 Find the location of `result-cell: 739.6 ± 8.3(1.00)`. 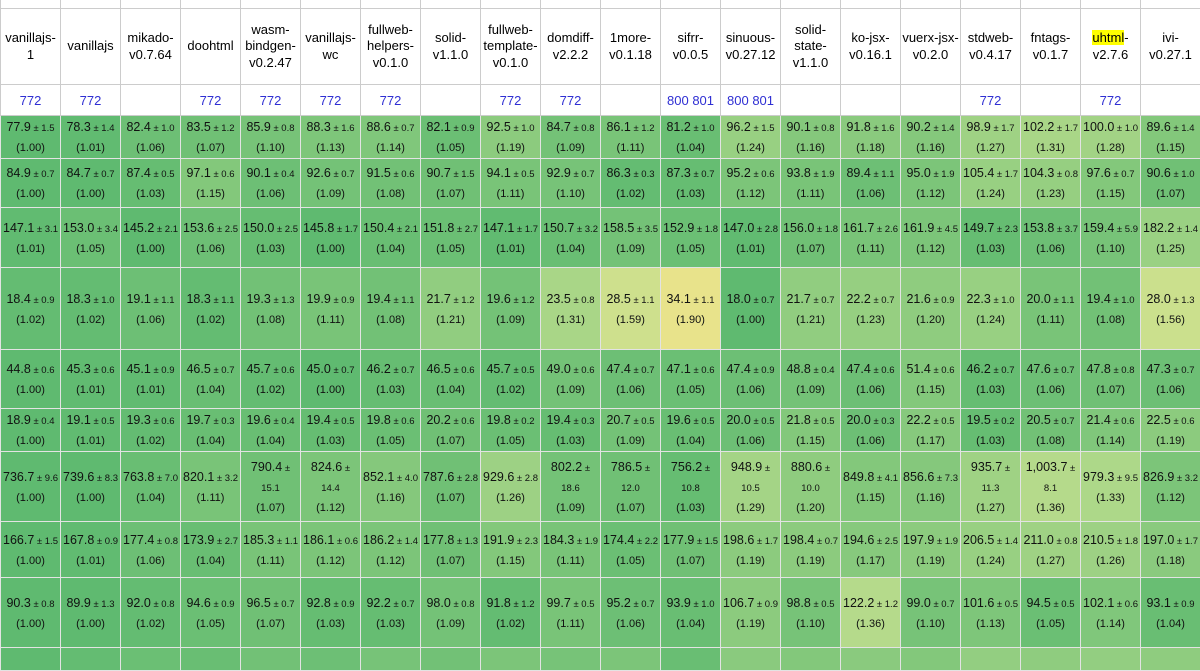

result-cell: 739.6 ± 8.3(1.00) is located at coordinates (91, 487).